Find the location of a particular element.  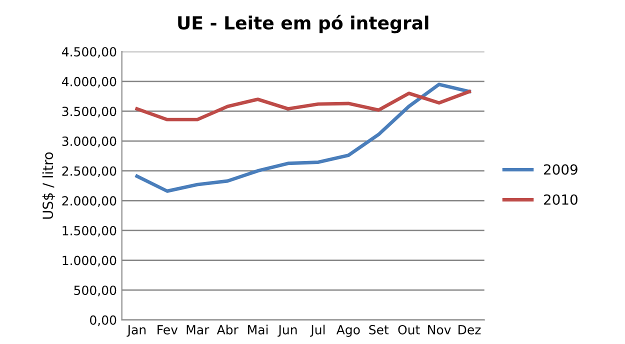

x-tick-label: Jun is located at coordinates (287, 331).